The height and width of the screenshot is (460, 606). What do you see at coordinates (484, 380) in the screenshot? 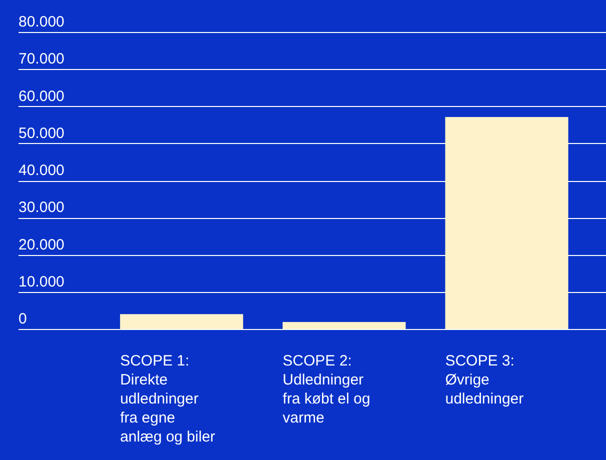
I see `x-tick-label: SCOPE 3: Øvrige udledninger` at bounding box center [484, 380].